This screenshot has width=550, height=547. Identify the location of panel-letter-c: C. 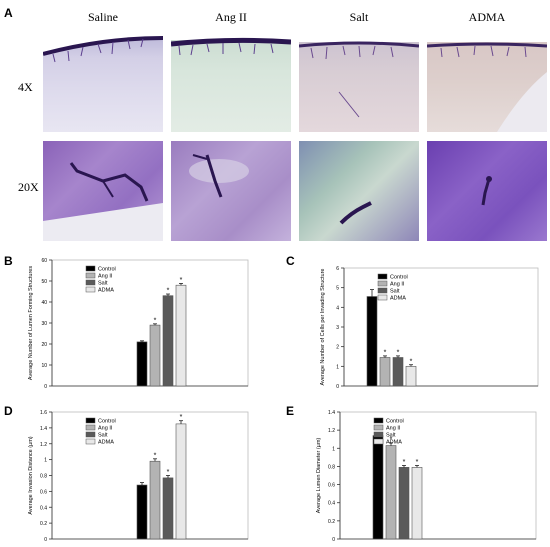
(290, 261).